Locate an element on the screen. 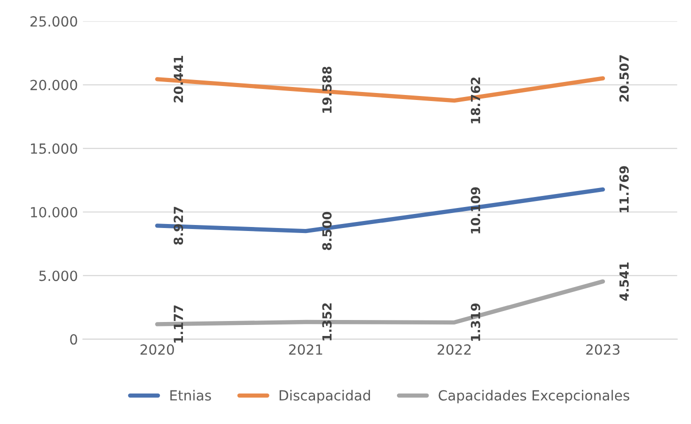  legend-label: Etnias is located at coordinates (190, 395).